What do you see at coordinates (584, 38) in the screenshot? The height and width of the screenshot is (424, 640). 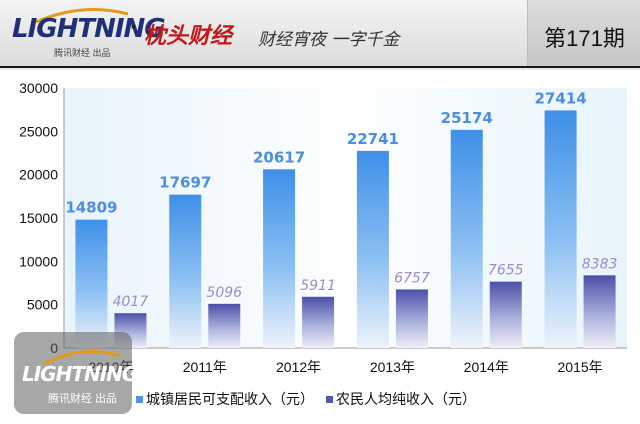 I see `issue-number: 第171期` at bounding box center [584, 38].